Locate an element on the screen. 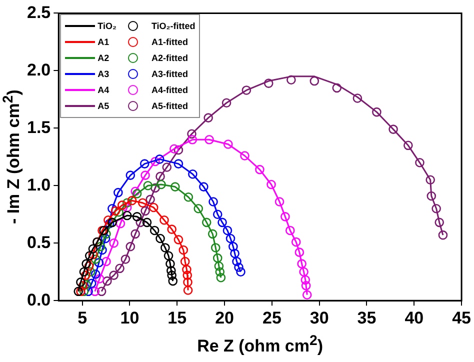 The width and height of the screenshot is (474, 362). legend-label: A4 is located at coordinates (104, 90).